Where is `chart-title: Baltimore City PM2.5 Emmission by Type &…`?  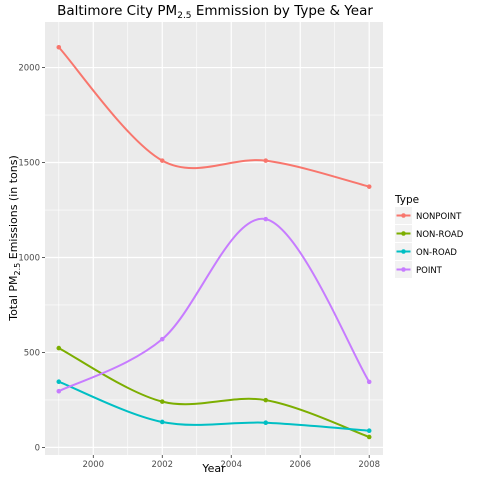 chart-title: Baltimore City PM2.5 Emmission by Type &… is located at coordinates (215, 12).